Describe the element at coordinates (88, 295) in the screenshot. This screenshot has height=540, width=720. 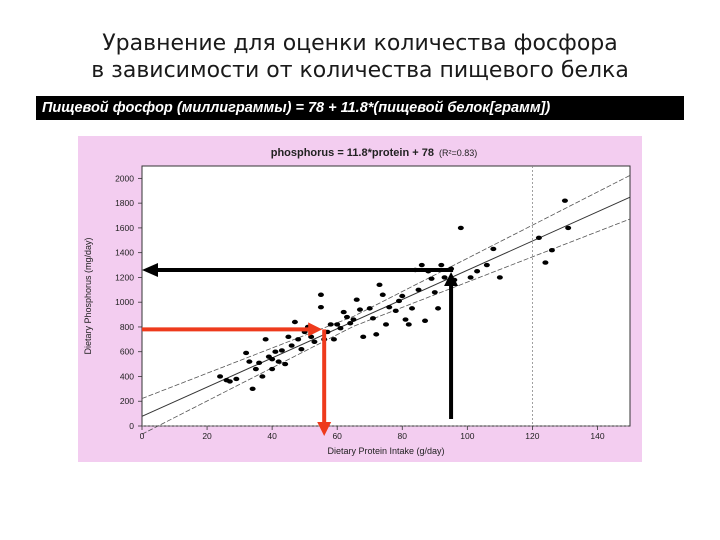
I see `y-axis-label: Dietary Phosphorus (mg/day)` at that location.